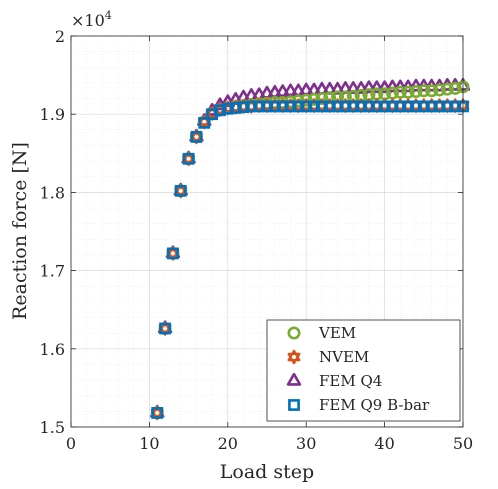 The width and height of the screenshot is (498, 489). I want to click on x-tick-label: 20, so click(228, 443).